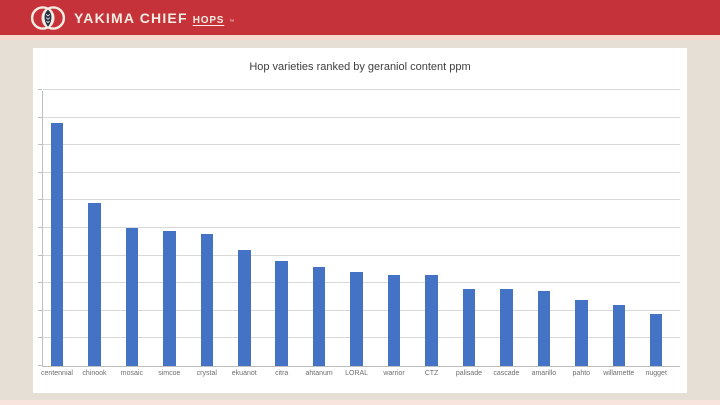  What do you see at coordinates (206, 373) in the screenshot?
I see `x-axis-label-crystal: crystal` at bounding box center [206, 373].